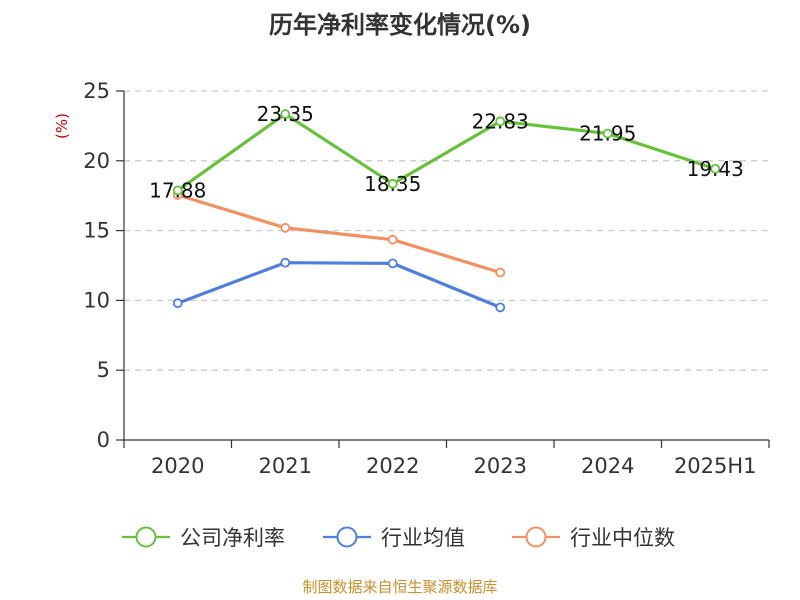  I want to click on data-label: 18.35, so click(392, 184).